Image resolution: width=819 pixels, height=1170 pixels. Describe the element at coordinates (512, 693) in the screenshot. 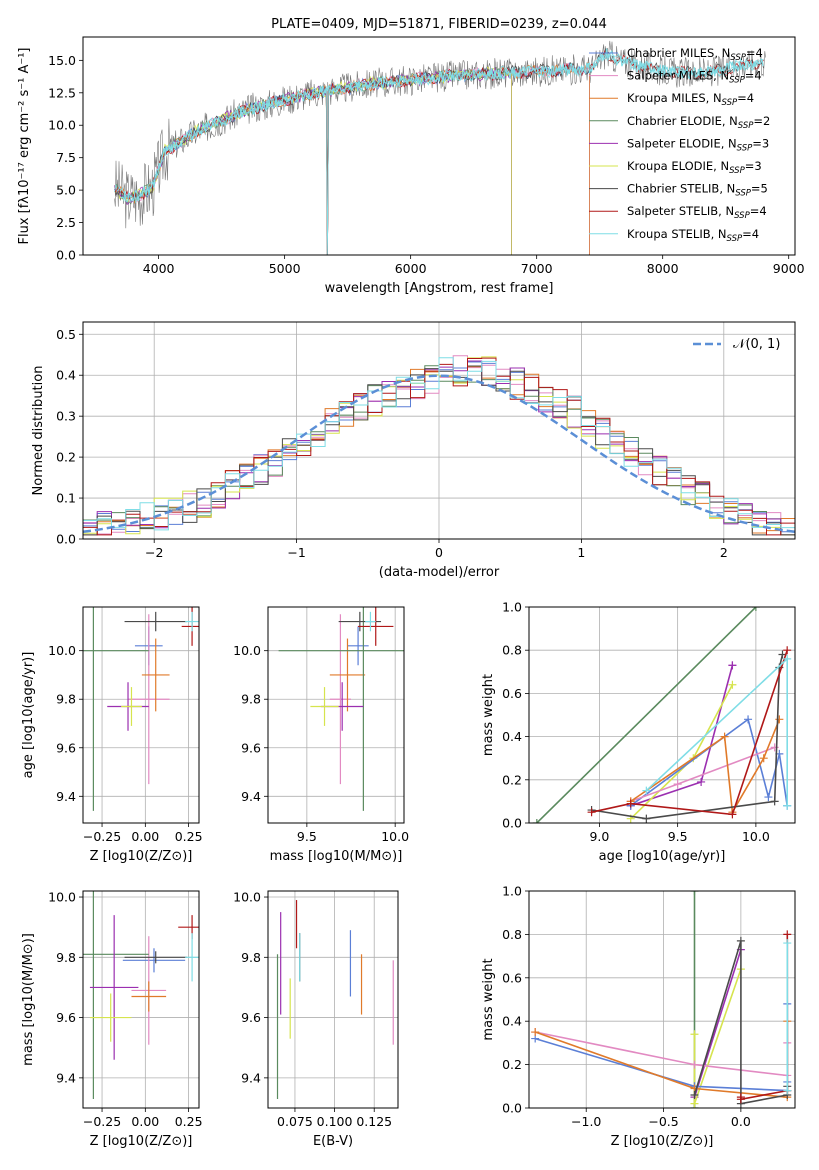

I see `y-tick-label: 0.6` at that location.